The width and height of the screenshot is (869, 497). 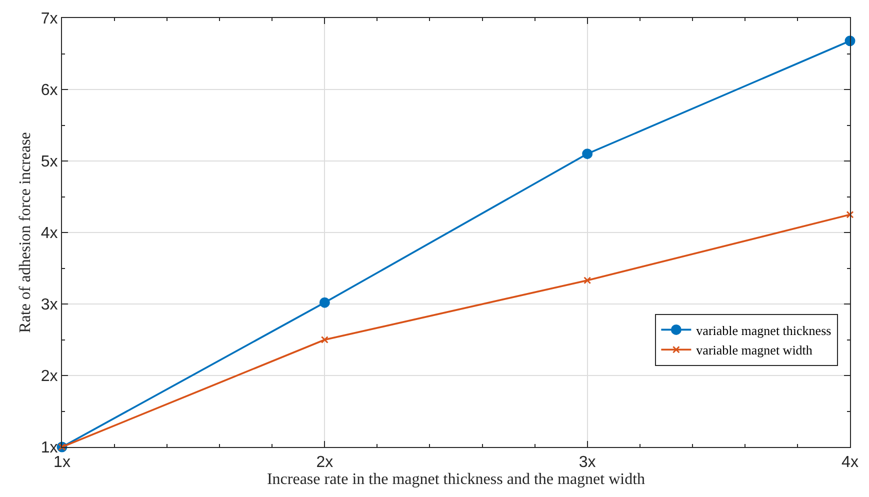 What do you see at coordinates (850, 463) in the screenshot?
I see `x-tick-label: 4x` at bounding box center [850, 463].